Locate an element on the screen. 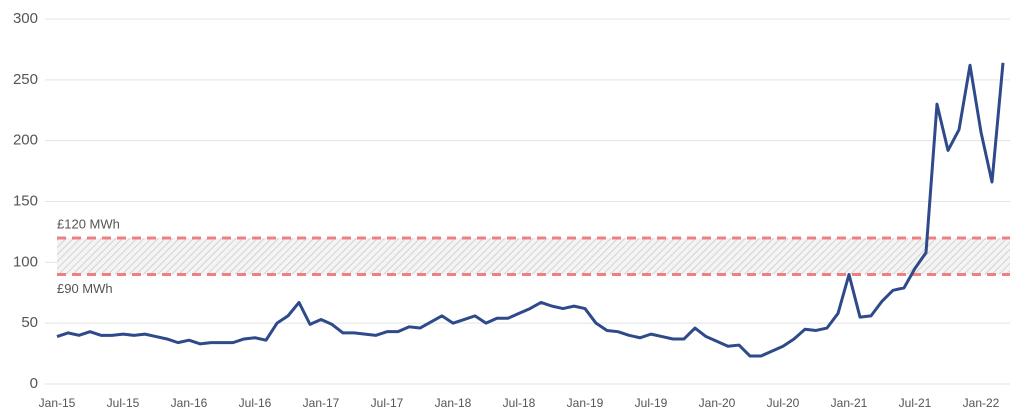 This screenshot has height=420, width=1024. x-tick-label: Jan-19 is located at coordinates (585, 403).